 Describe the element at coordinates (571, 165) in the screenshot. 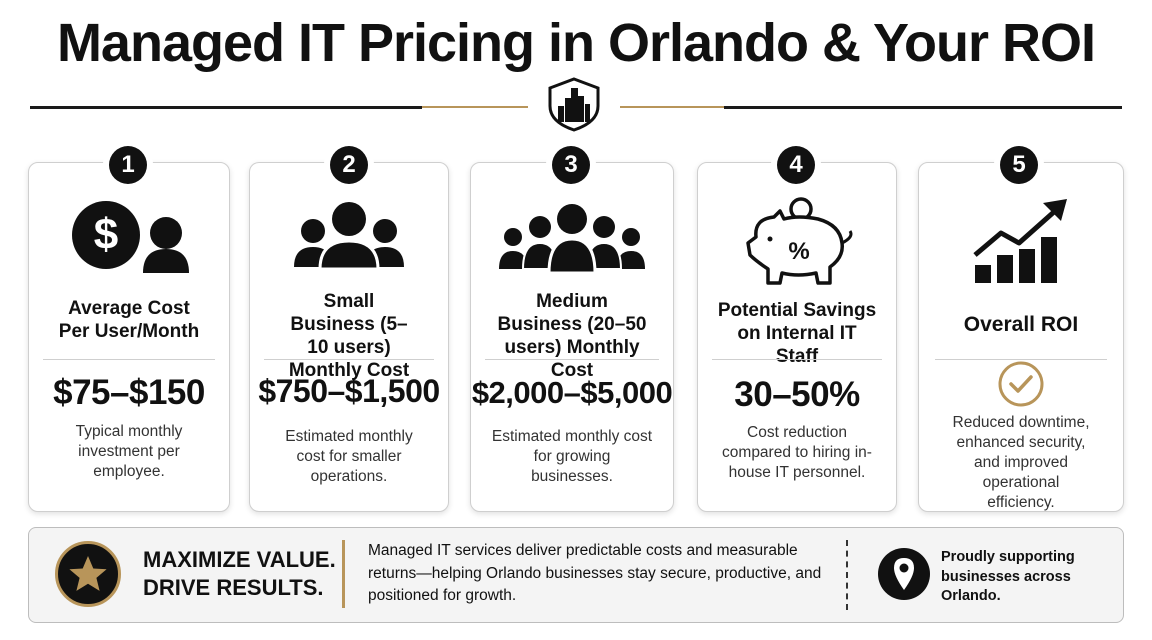

I see `step-badge-3: 3` at that location.